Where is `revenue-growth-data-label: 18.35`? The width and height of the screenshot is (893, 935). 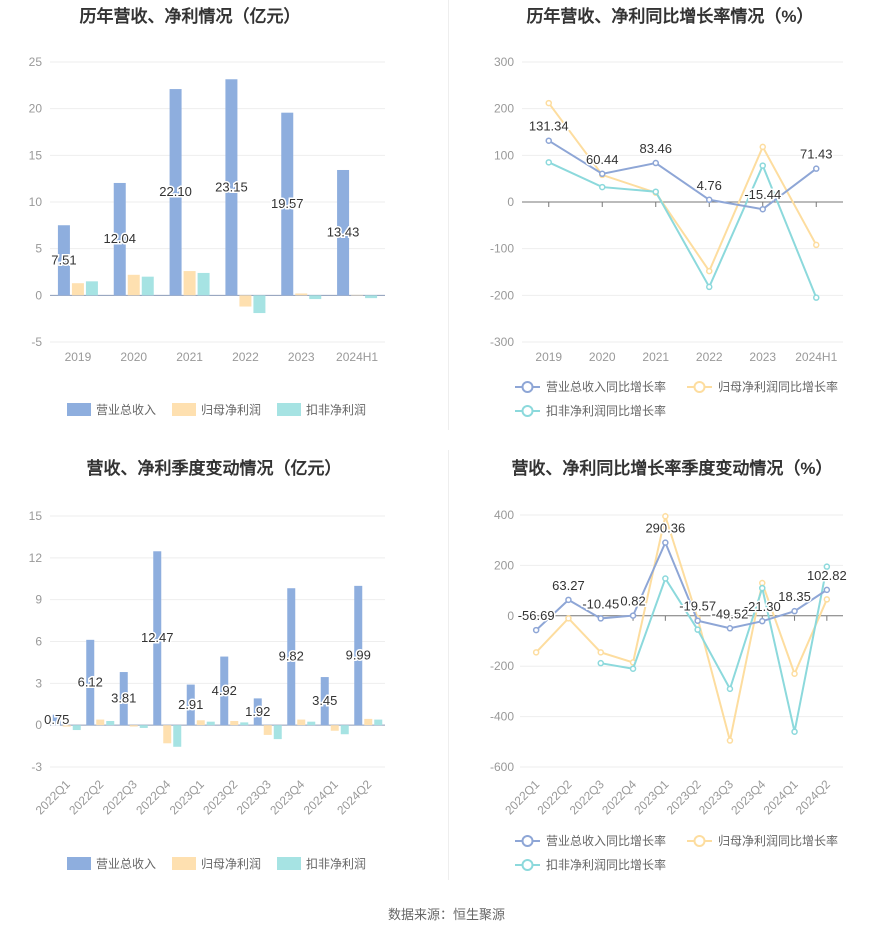 revenue-growth-data-label: 18.35 is located at coordinates (794, 596).